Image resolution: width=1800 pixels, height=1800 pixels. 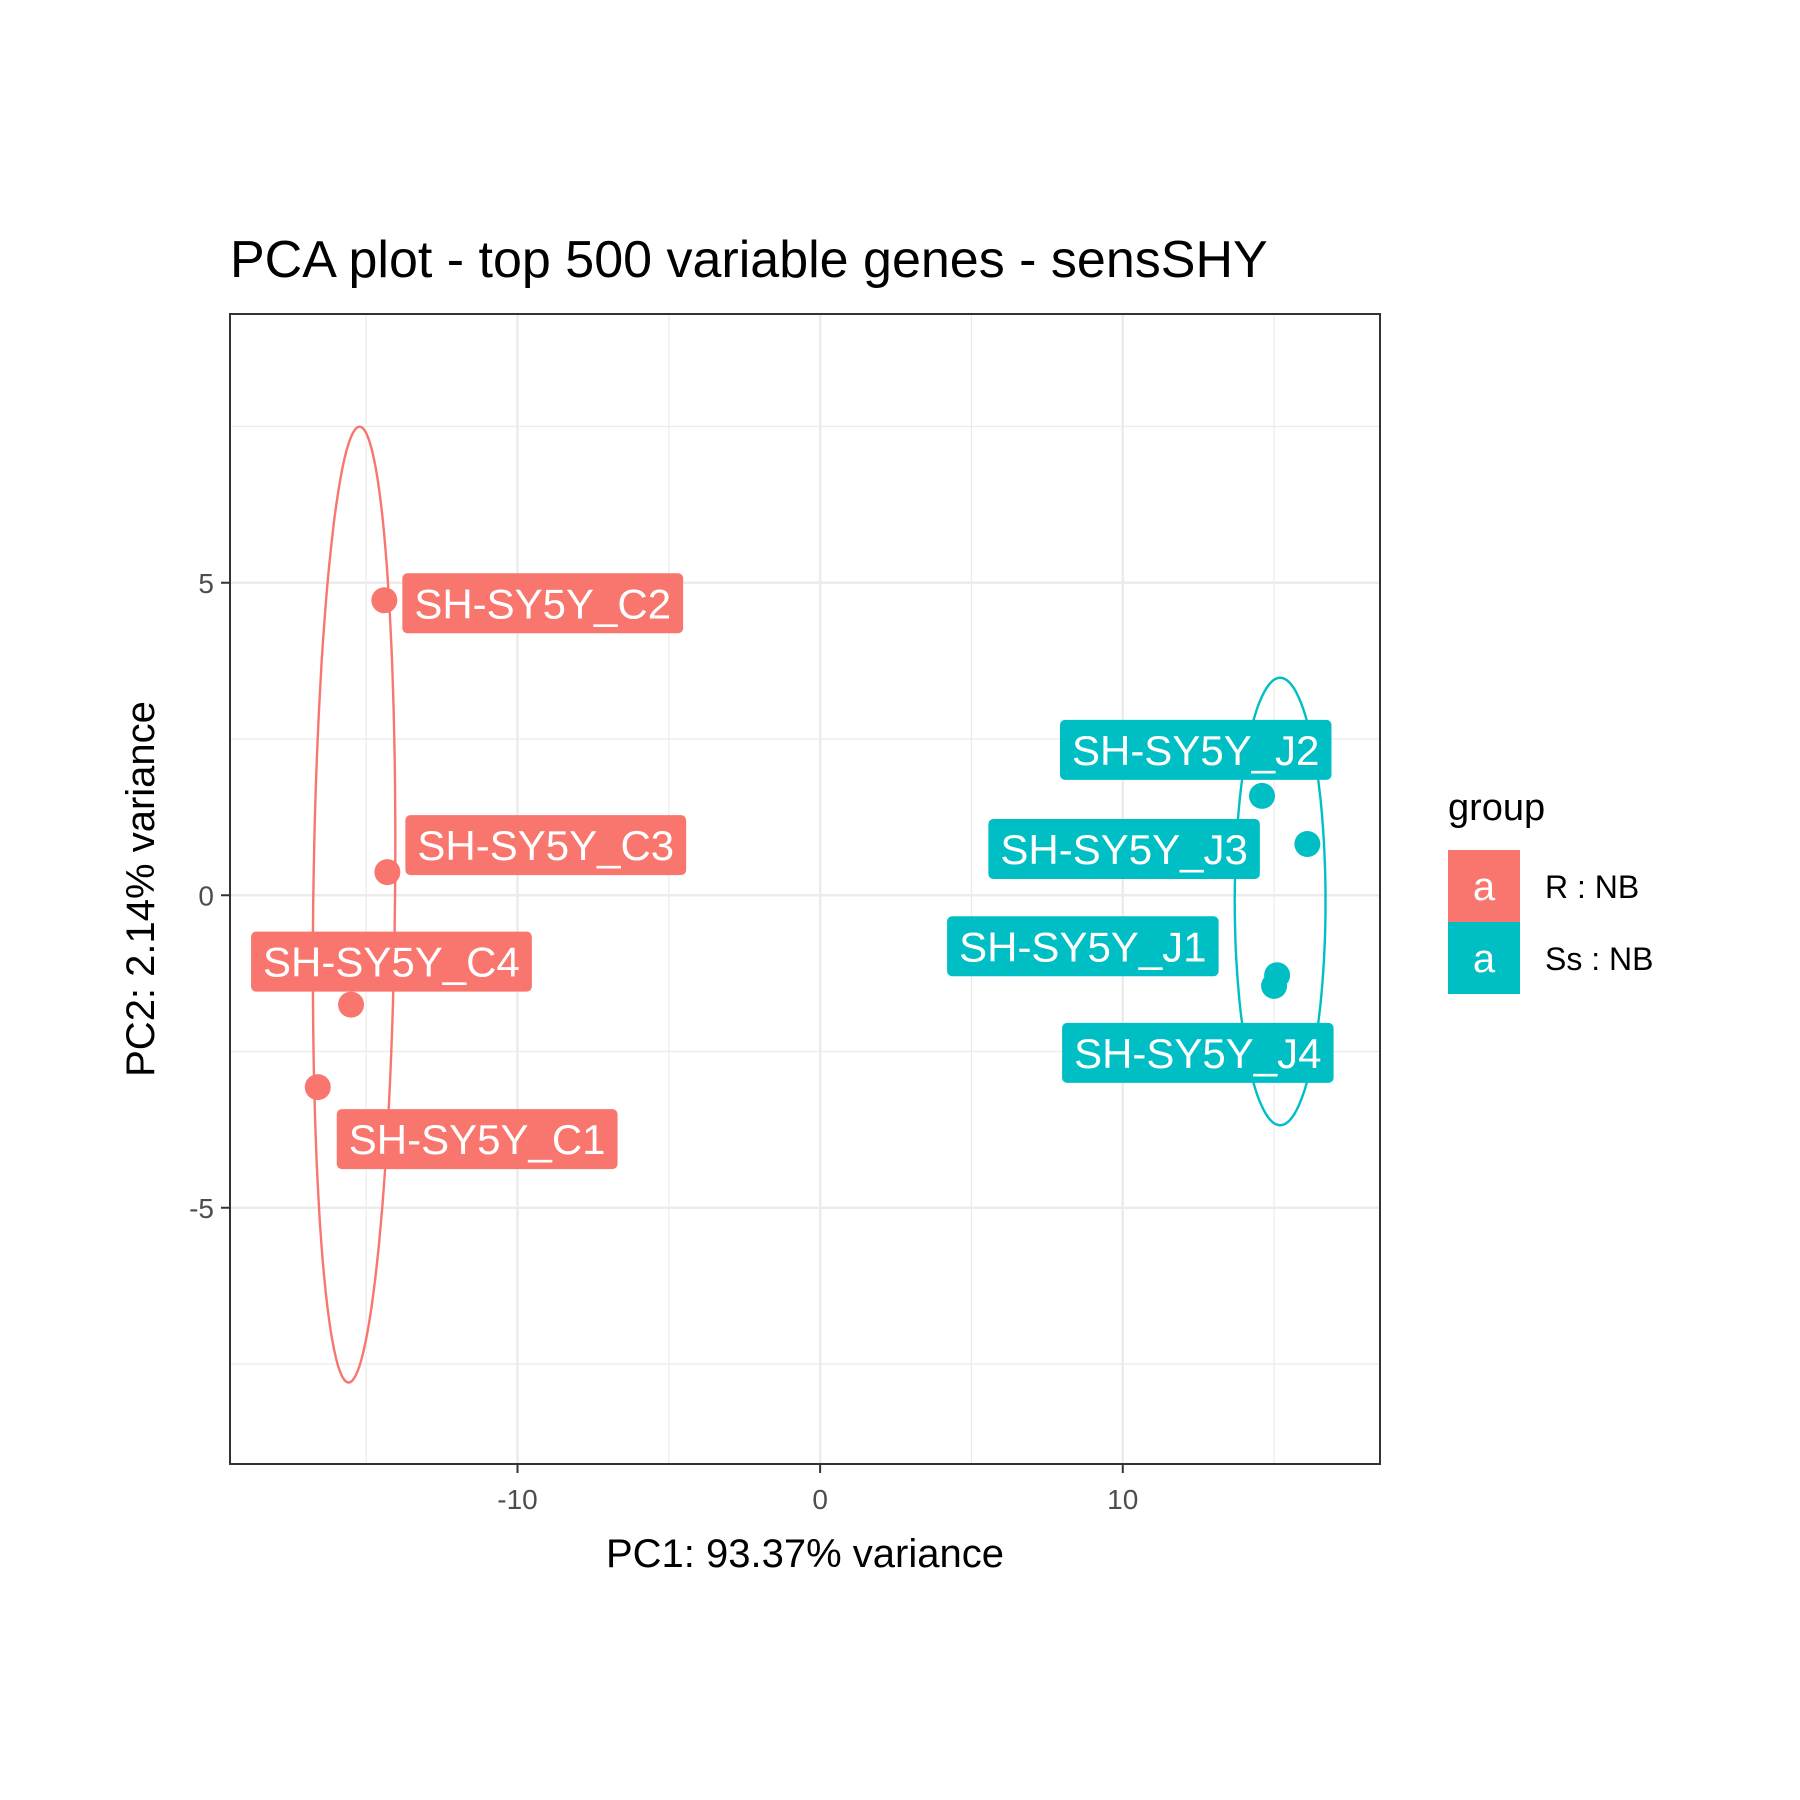 I want to click on point-label-text: SH-SY5Y_J1, so click(x=1082, y=946).